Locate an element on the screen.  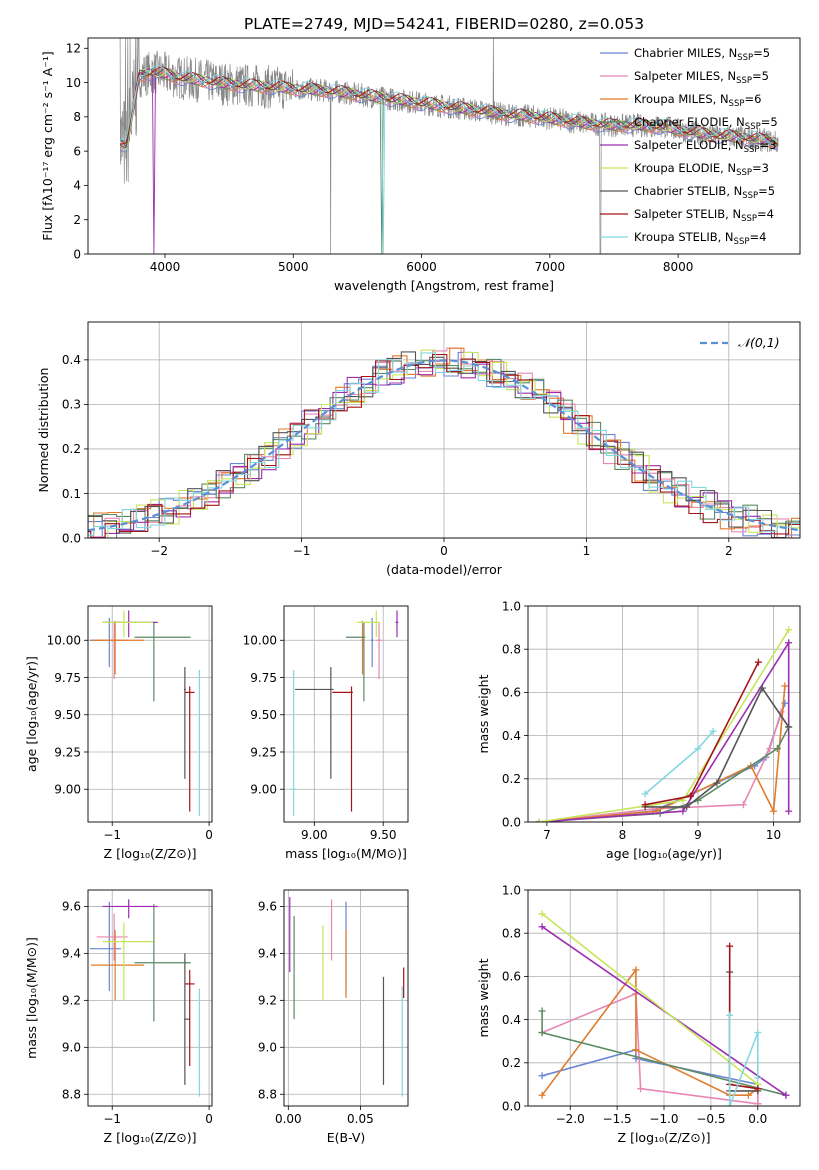
mass-vs-extinction-plot: 0.00 0.05 8.8 9.0 9.2 9.4 9.6 E(B-V) is located at coordinates (333, 1017).